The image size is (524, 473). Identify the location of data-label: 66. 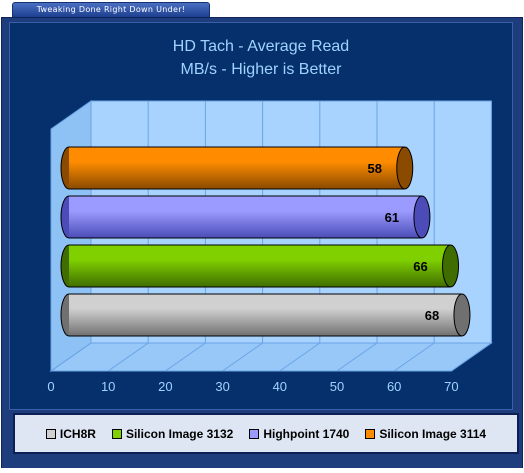
(420, 266).